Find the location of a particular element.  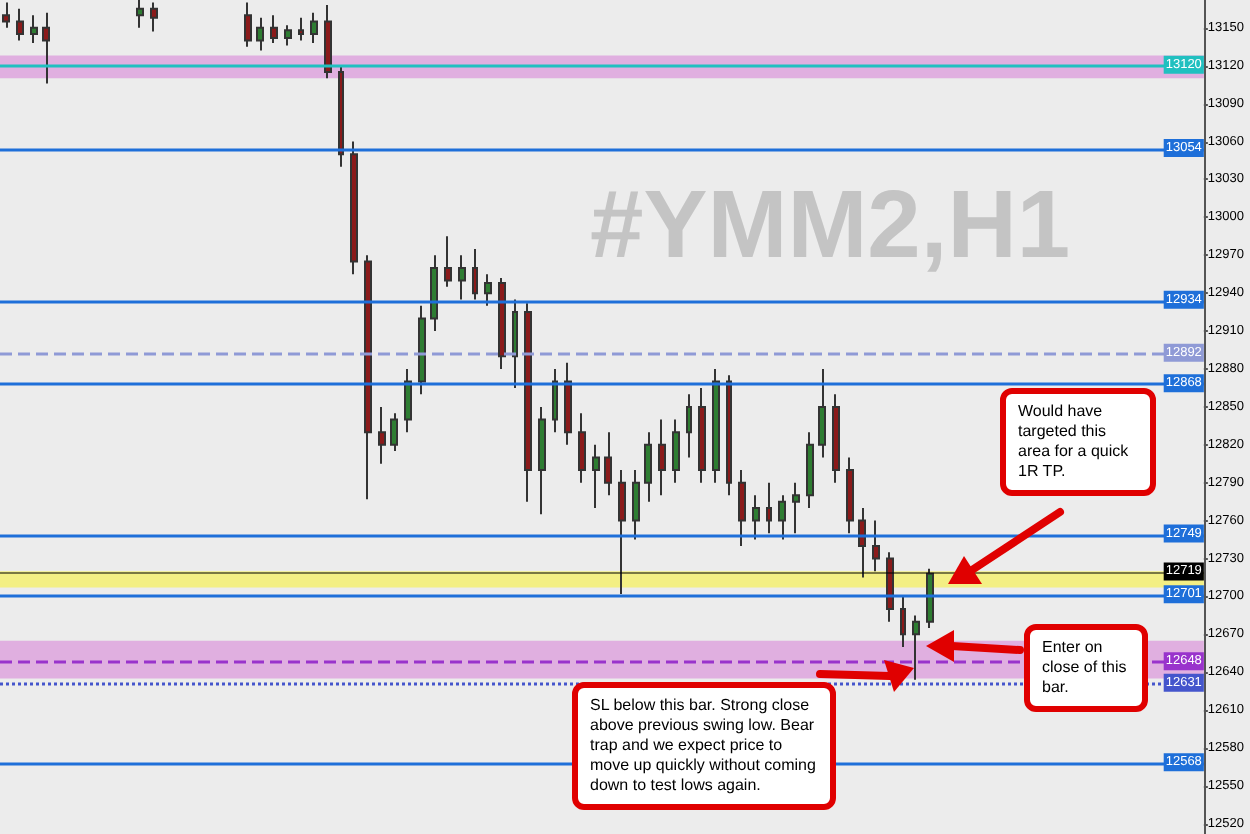

callout-box: Enter on close of this bar. is located at coordinates (1086, 668).